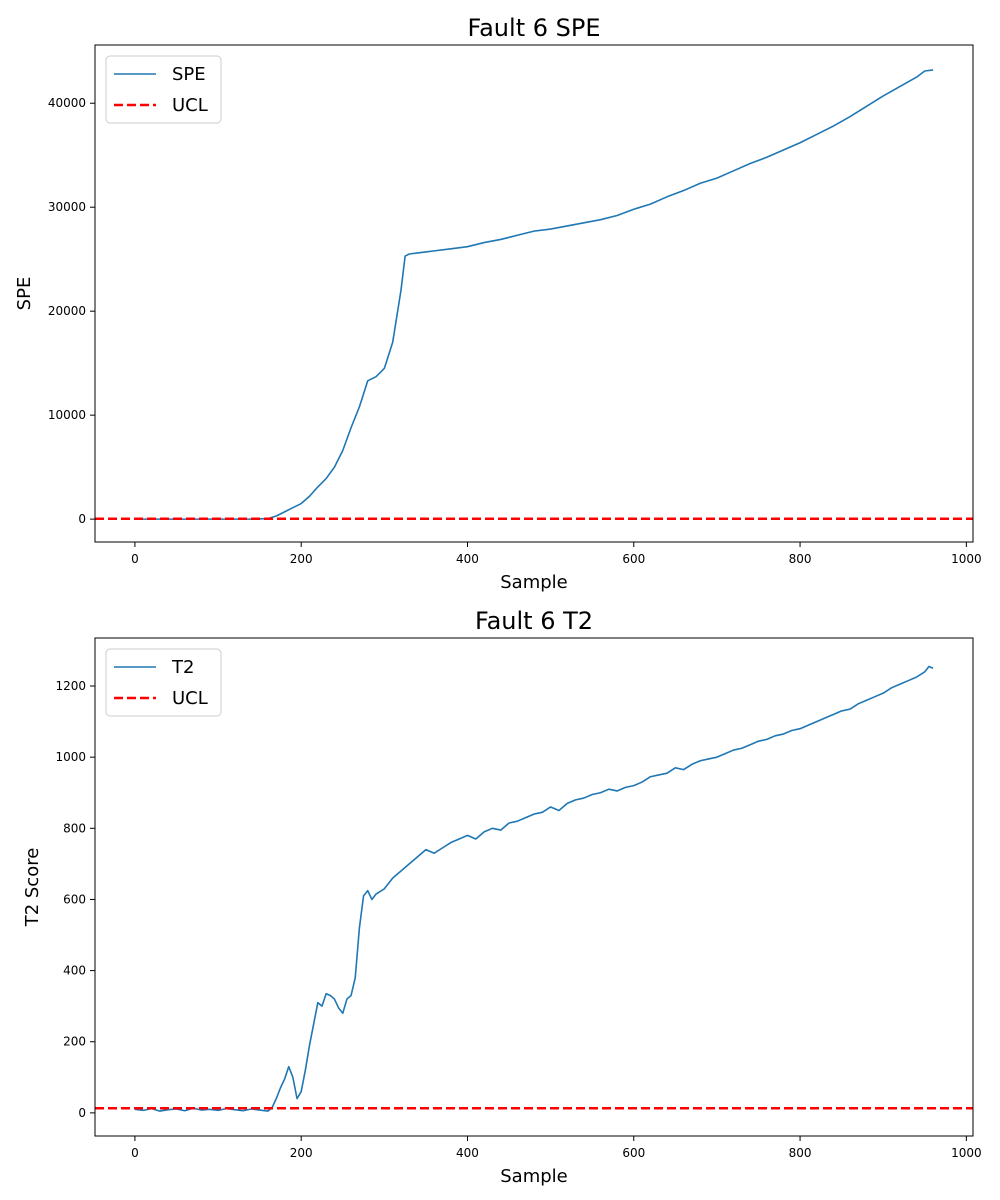 This screenshot has height=1200, width=1000. Describe the element at coordinates (32, 888) in the screenshot. I see `y-axis-label: T2 Score` at that location.